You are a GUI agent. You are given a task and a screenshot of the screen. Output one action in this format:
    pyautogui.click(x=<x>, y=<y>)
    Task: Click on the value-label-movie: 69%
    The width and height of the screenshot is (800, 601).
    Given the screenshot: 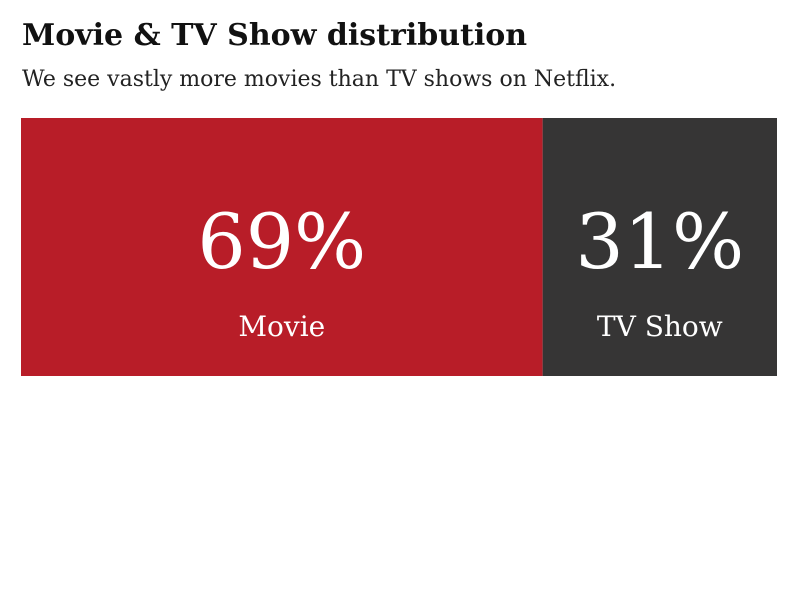 What is the action you would take?
    pyautogui.click(x=281, y=241)
    